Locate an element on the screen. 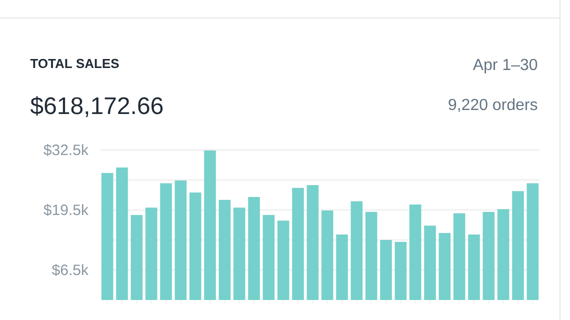  y-tick-label: $32.5k is located at coordinates (66, 150).